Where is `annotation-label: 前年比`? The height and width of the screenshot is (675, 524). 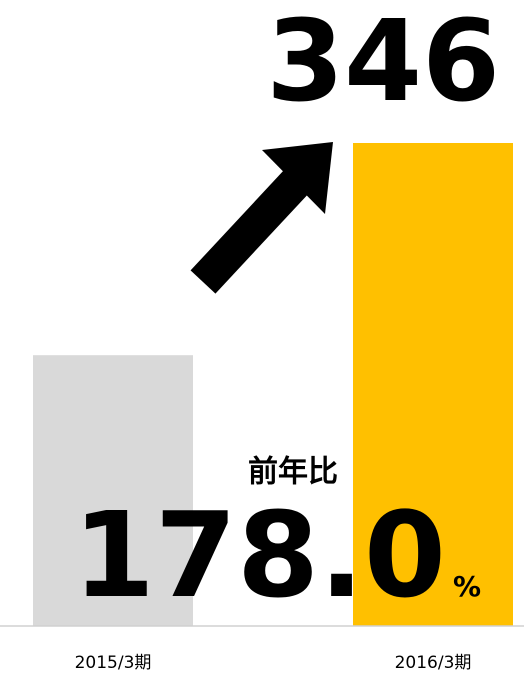
annotation-label: 前年比 is located at coordinates (293, 472).